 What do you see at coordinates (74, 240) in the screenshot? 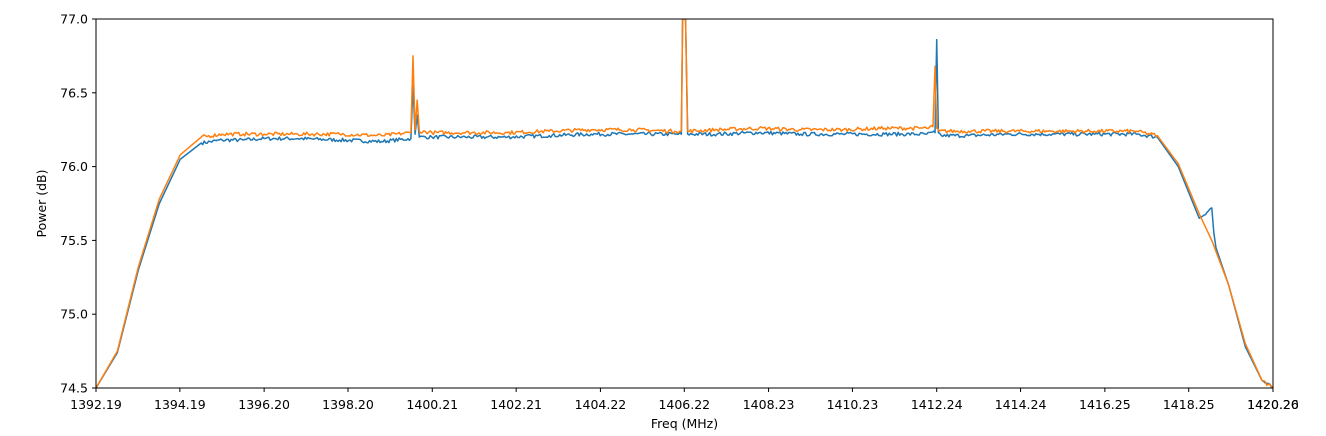
I see `y-tick-label: 75.5` at bounding box center [74, 240].